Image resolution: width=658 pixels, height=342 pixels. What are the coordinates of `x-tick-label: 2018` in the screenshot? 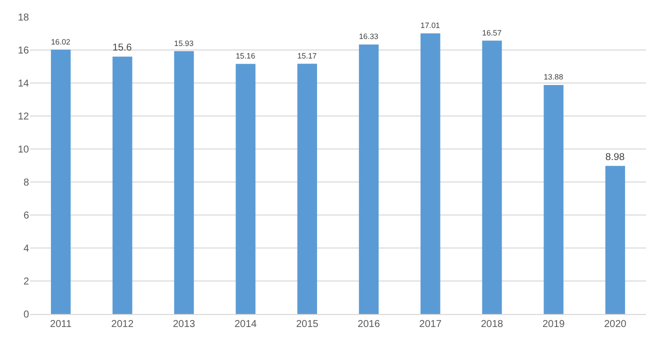 It's located at (492, 324).